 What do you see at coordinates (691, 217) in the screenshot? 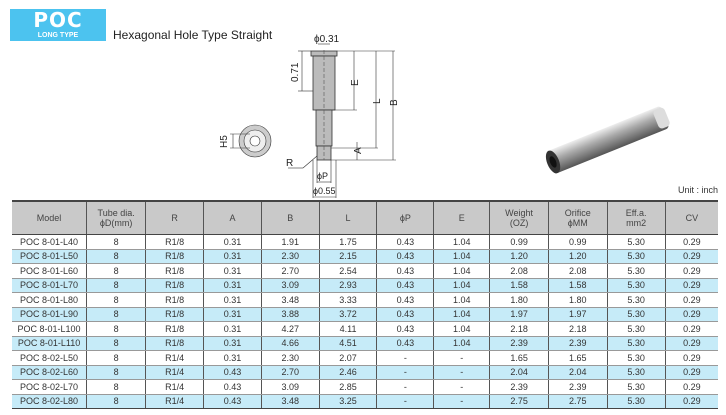
I see `column-header: CV` at bounding box center [691, 217].